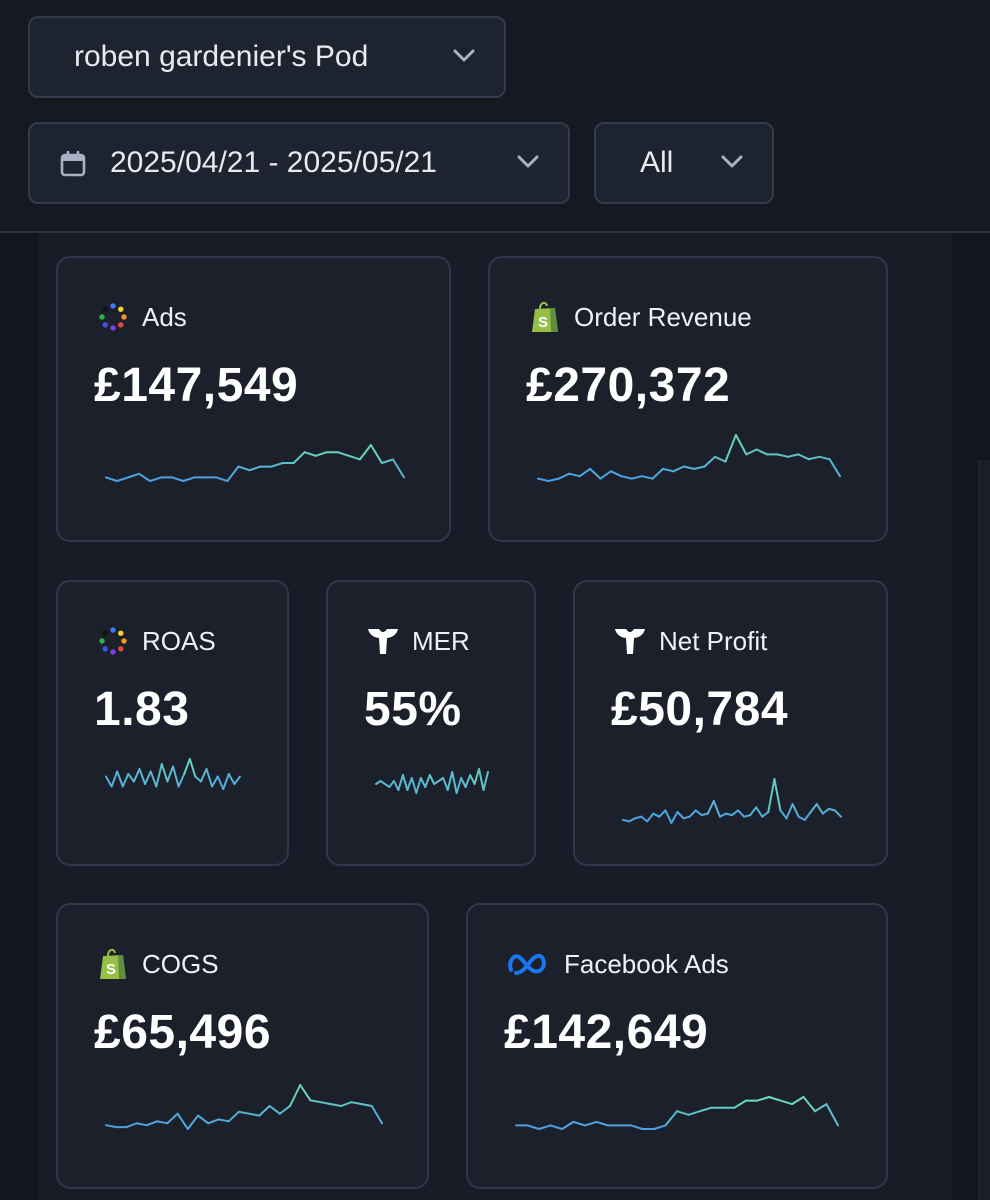 The width and height of the screenshot is (990, 1200). I want to click on metric-value: £270,372, so click(628, 385).